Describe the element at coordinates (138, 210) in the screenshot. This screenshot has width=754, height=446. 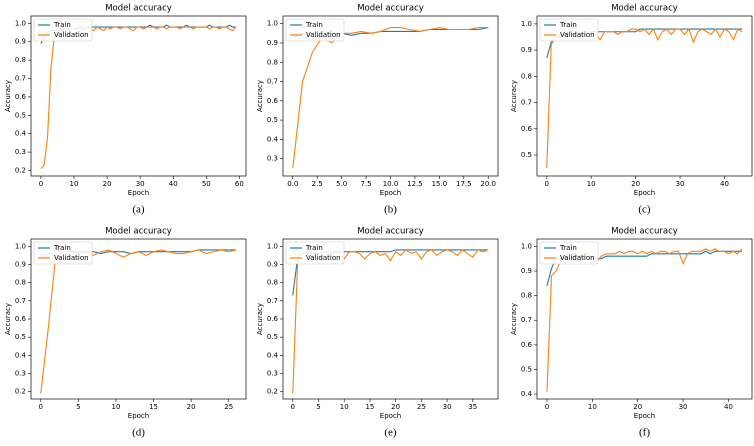
I see `caption: (a)` at that location.